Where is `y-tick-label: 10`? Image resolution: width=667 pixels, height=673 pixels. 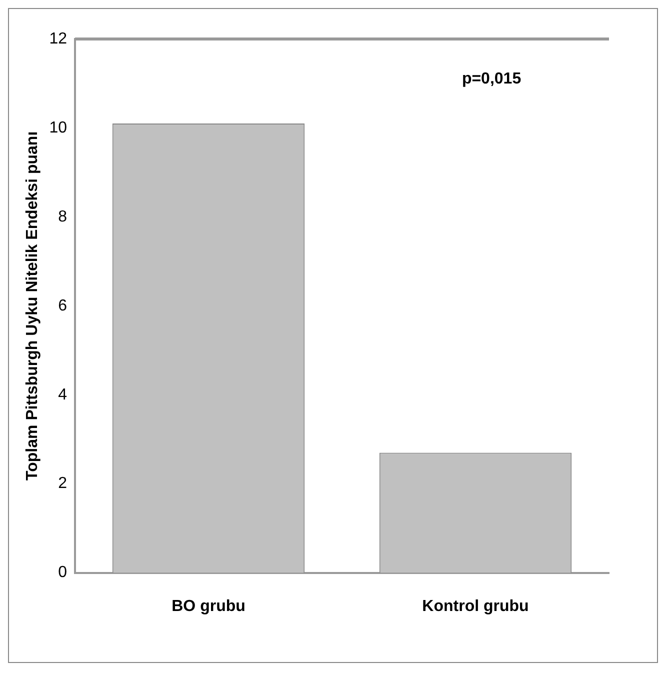 y-tick-label: 10 is located at coordinates (58, 127).